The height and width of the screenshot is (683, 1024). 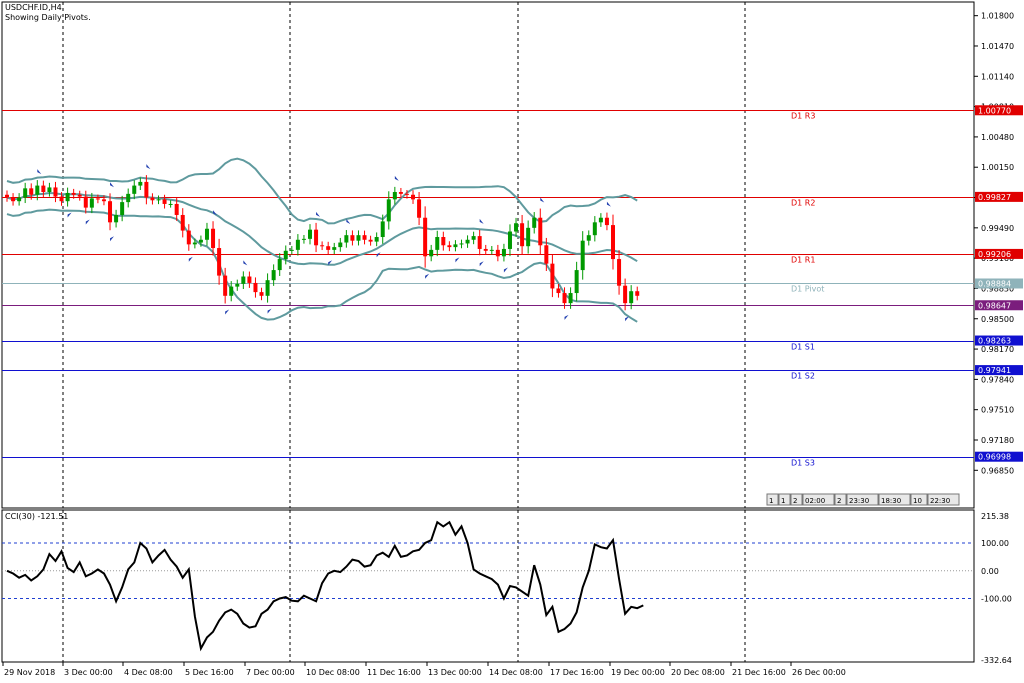 What do you see at coordinates (997, 349) in the screenshot?
I see `price-tick-label: 0.98170` at bounding box center [997, 349].